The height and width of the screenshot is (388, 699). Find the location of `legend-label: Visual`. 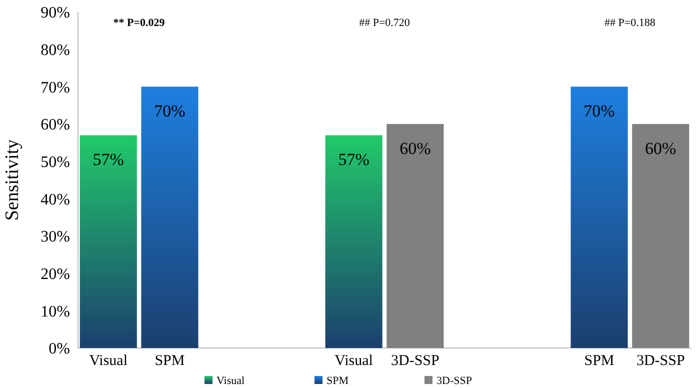

legend-label: Visual is located at coordinates (230, 381).